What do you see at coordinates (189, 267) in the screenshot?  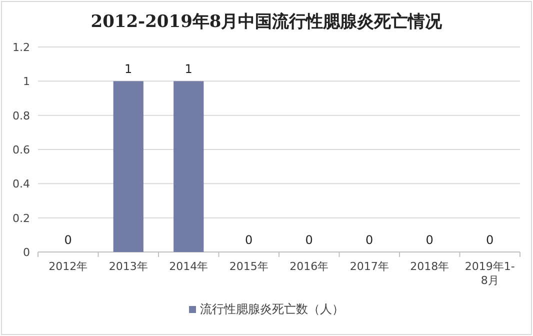 I see `x-tick-label: 2014年` at bounding box center [189, 267].